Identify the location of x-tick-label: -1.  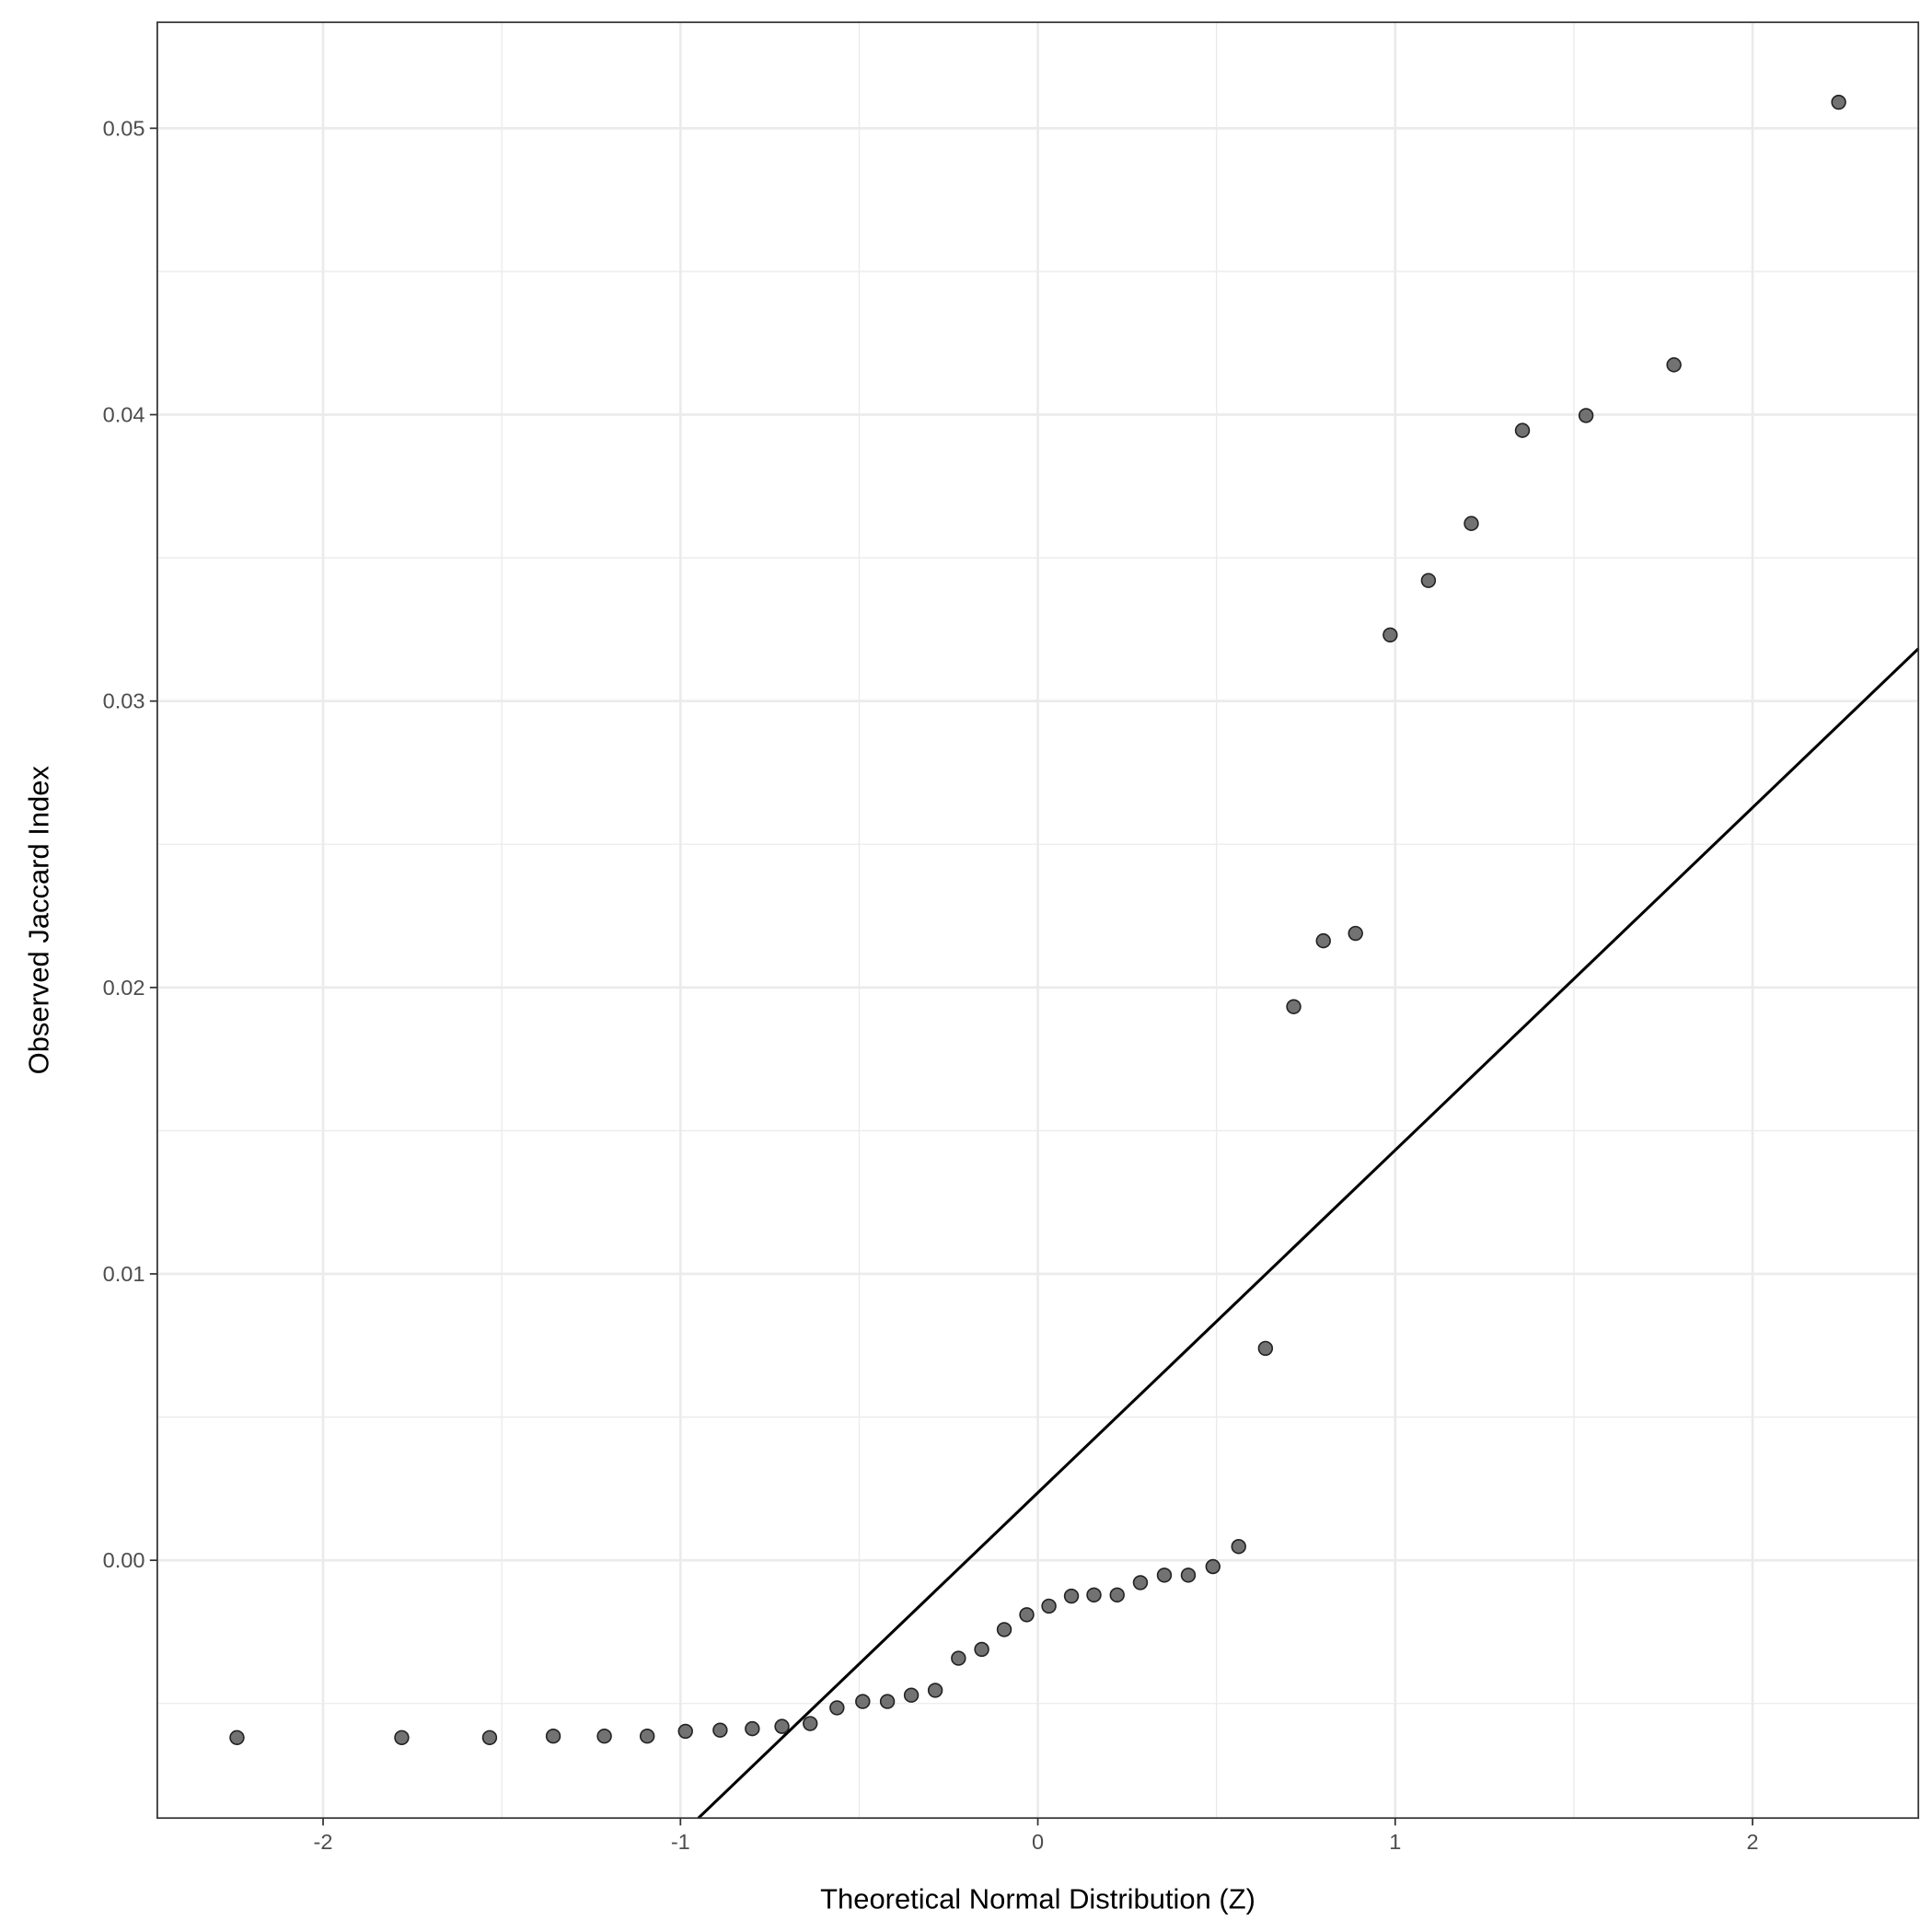
(680, 1842).